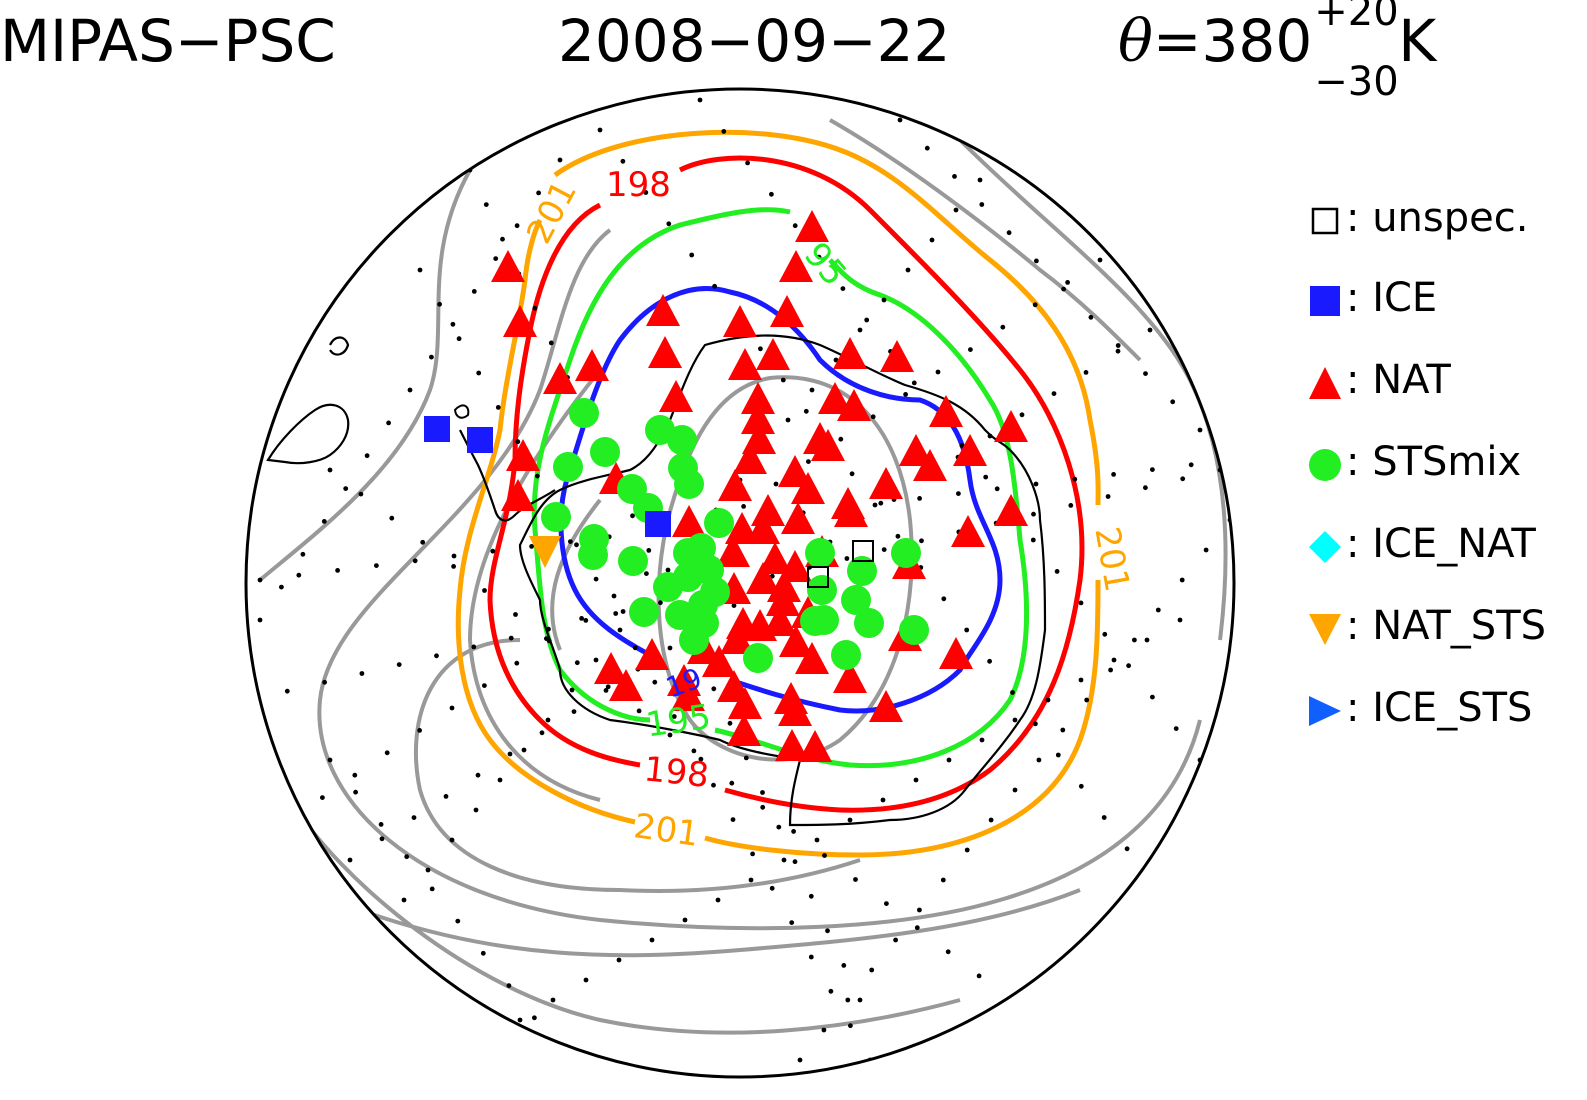  Describe the element at coordinates (637, 765) in the screenshot. I see `gray-contour-mid` at that location.